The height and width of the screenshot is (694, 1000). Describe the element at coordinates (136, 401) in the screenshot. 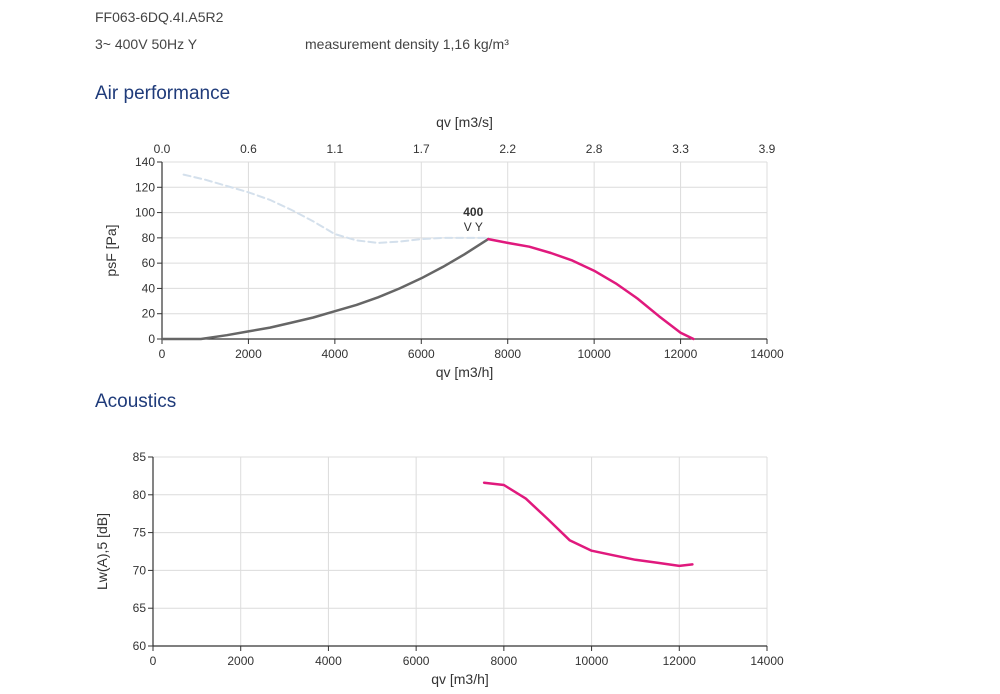

I see `acoustics-title: Acoustics` at that location.